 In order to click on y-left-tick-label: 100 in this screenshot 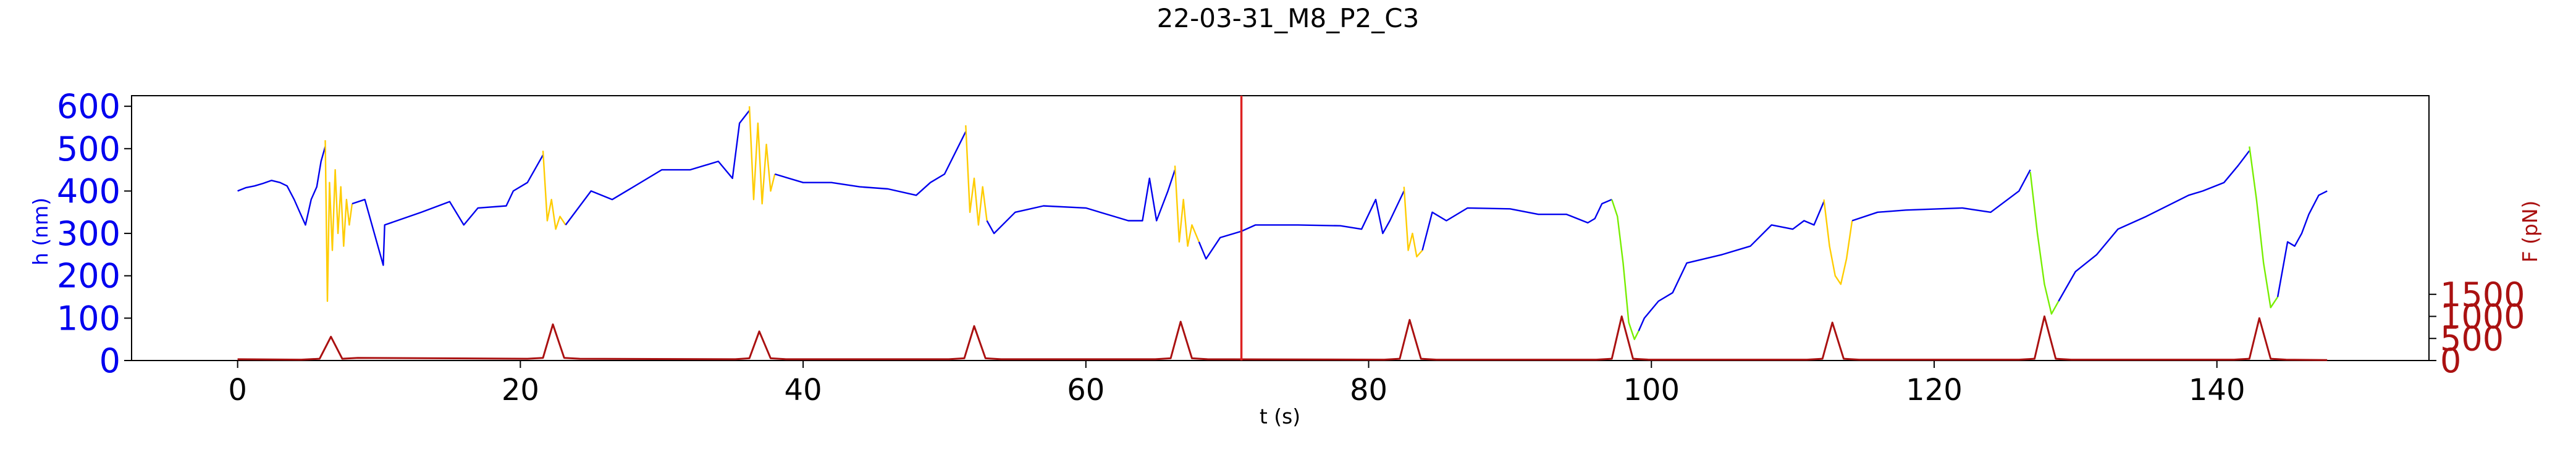, I will do `click(88, 318)`.